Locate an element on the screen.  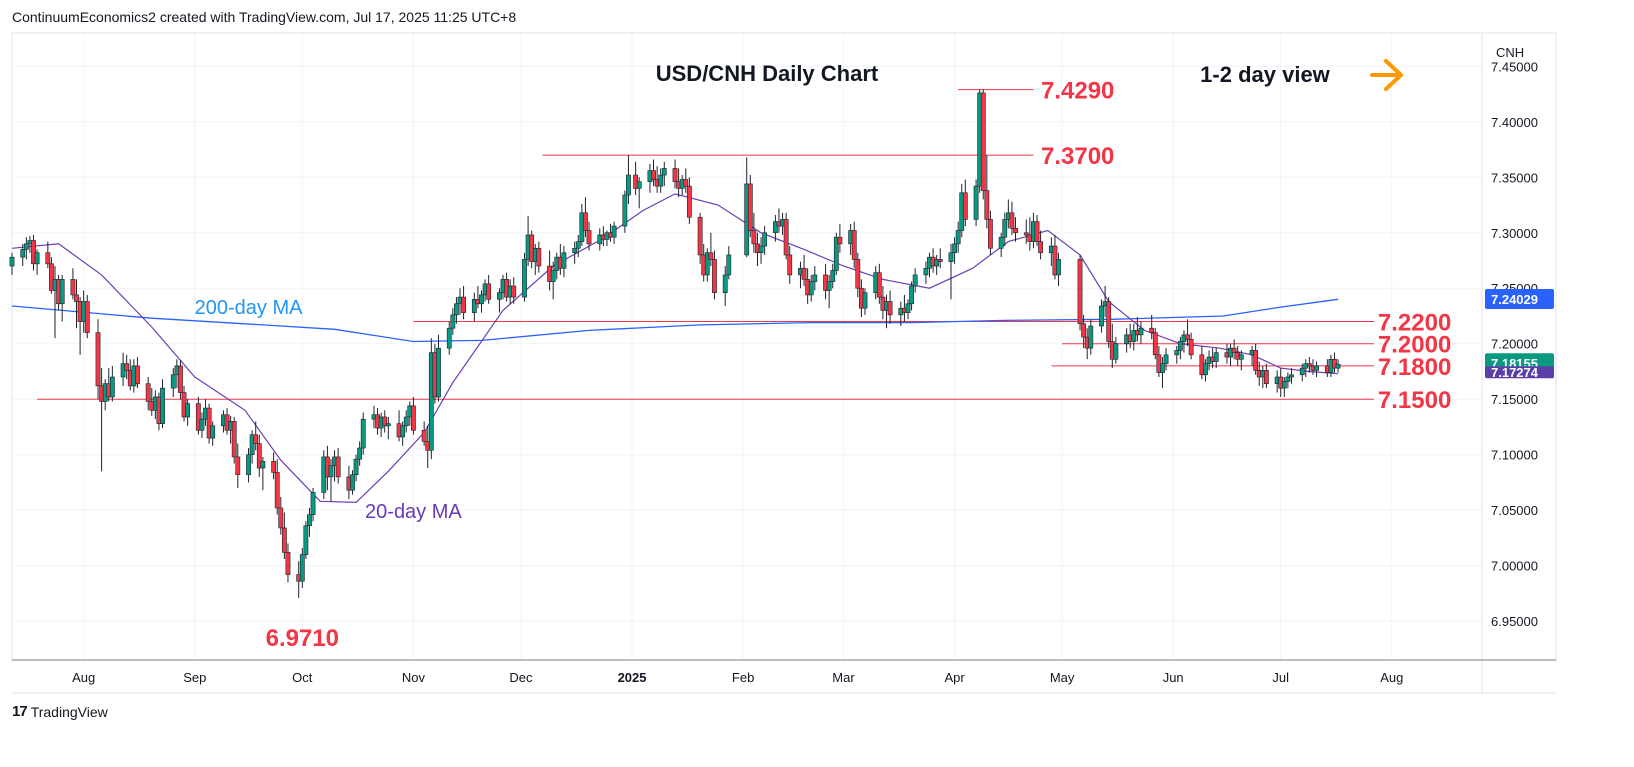
y-tick-label: 7.40000 is located at coordinates (1514, 122).